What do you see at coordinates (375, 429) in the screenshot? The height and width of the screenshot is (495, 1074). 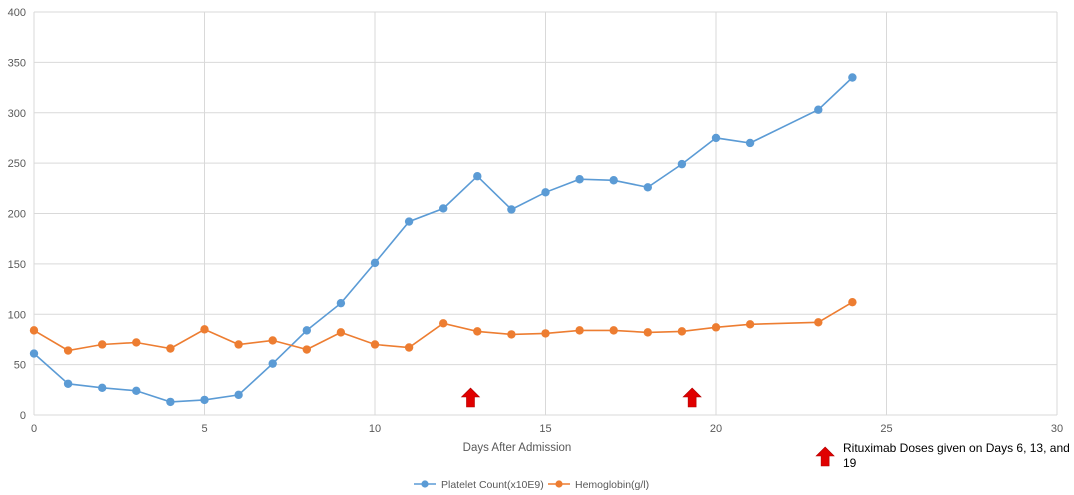 I see `x-tick-label: 10` at bounding box center [375, 429].